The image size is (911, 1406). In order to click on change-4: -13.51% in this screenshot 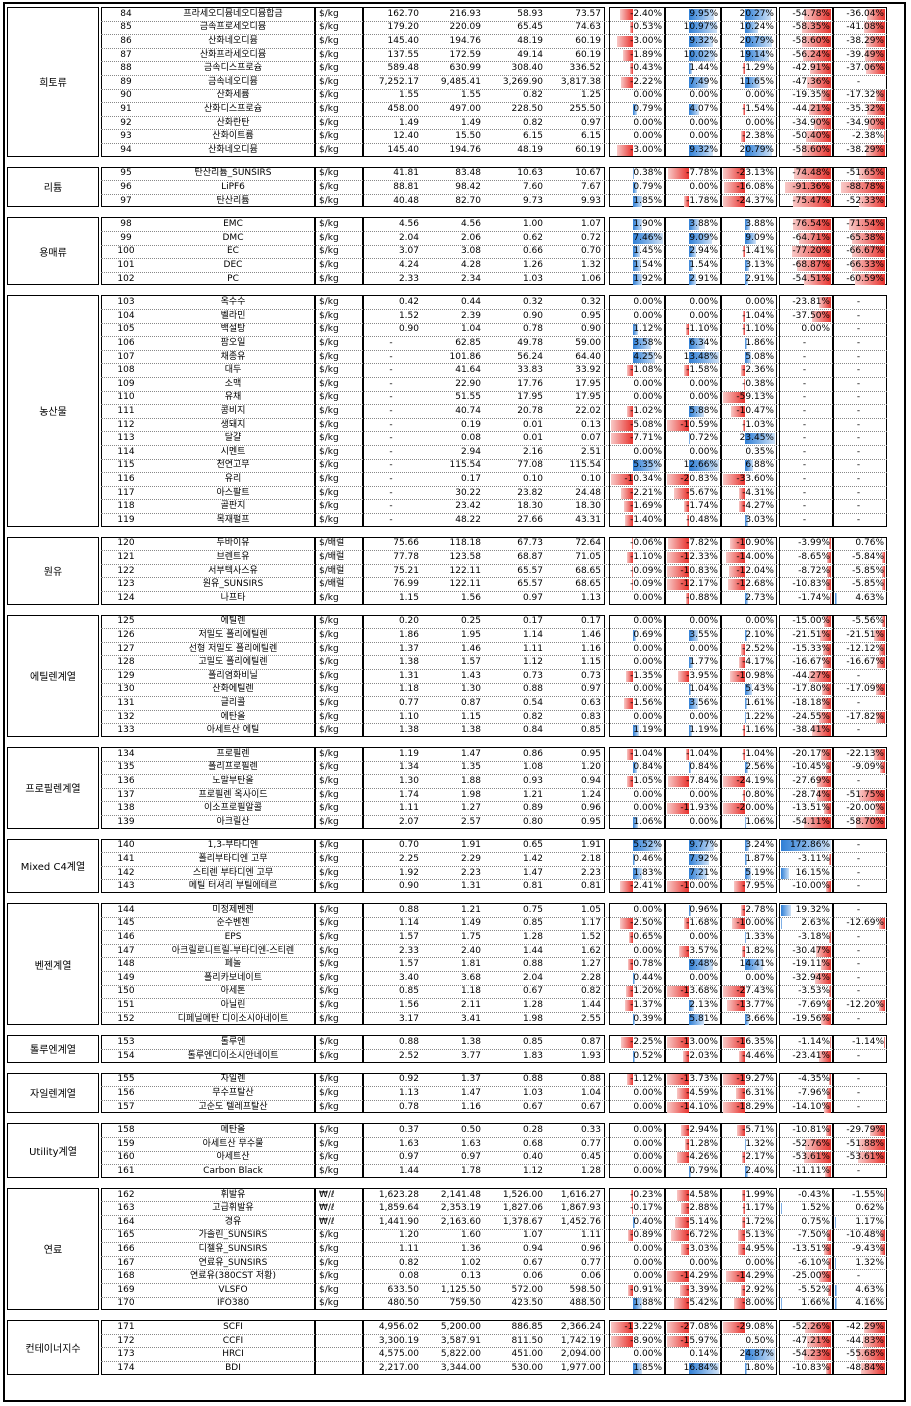, I will do `click(806, 1249)`.